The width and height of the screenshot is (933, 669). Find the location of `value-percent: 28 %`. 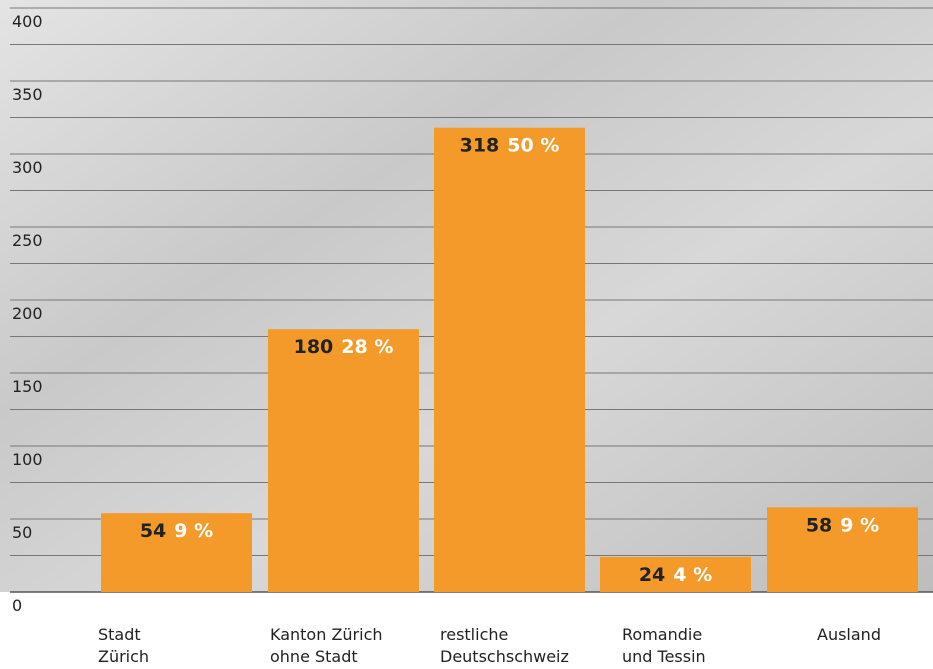

value-percent: 28 % is located at coordinates (367, 347).